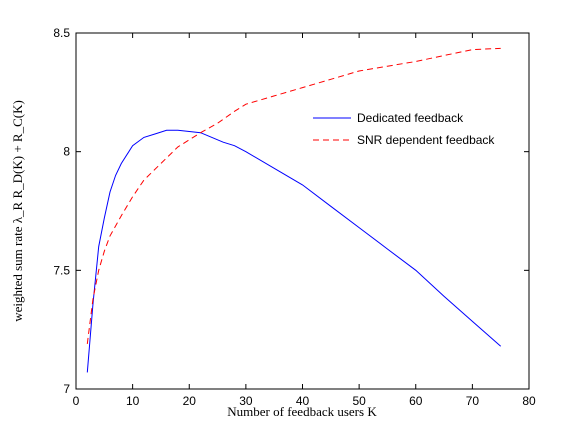 The height and width of the screenshot is (442, 581). I want to click on legend-box, so click(410, 130).